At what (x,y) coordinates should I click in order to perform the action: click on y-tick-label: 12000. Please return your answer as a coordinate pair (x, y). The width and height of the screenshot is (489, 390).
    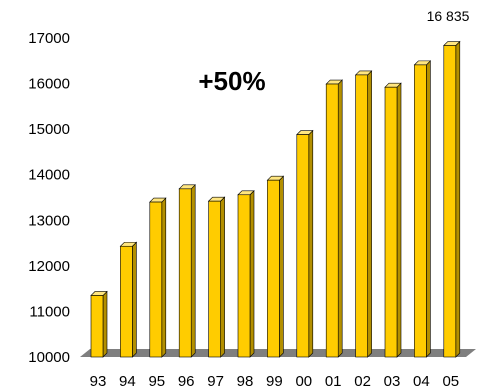
    Looking at the image, I should click on (49, 266).